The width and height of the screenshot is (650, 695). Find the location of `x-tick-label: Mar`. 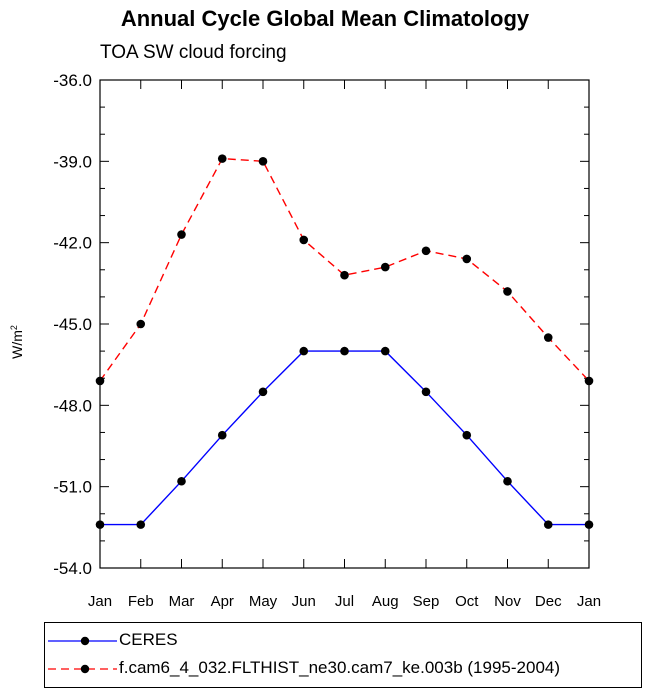

x-tick-label: Mar is located at coordinates (182, 601).